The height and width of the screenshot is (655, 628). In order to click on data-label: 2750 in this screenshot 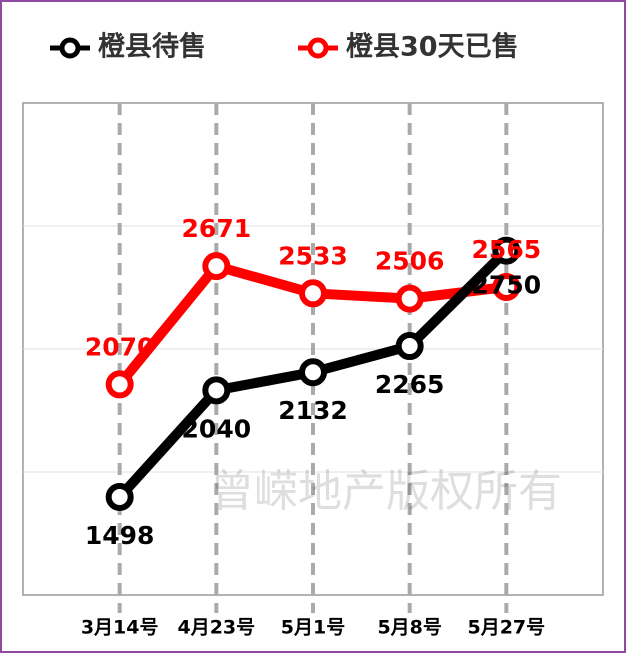, I will do `click(507, 285)`.